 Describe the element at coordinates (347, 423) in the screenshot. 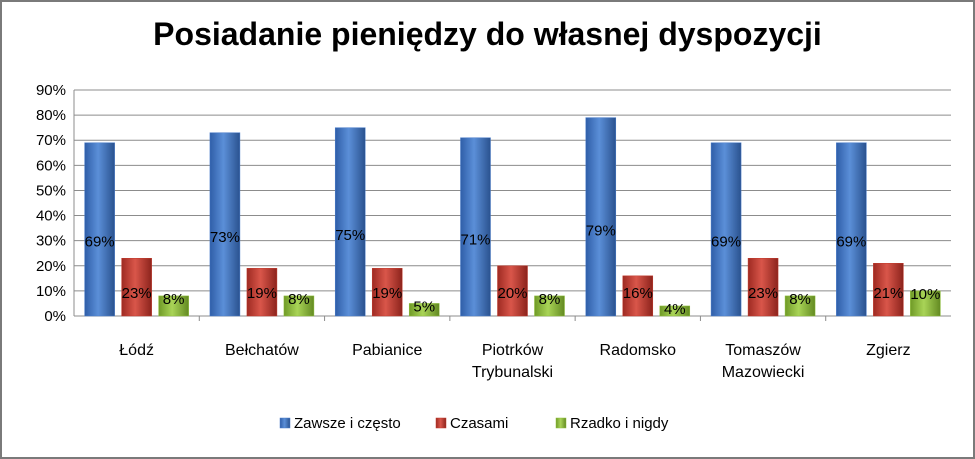

I see `legend-label: Zawsze i często` at that location.